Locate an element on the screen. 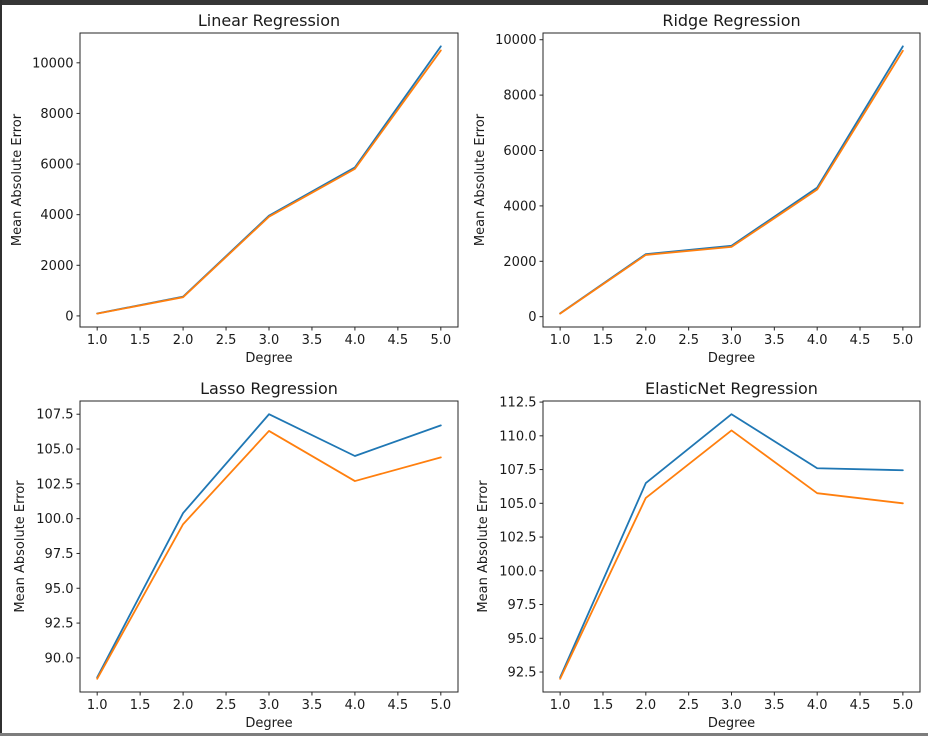  window-bottom-border is located at coordinates (464, 734).